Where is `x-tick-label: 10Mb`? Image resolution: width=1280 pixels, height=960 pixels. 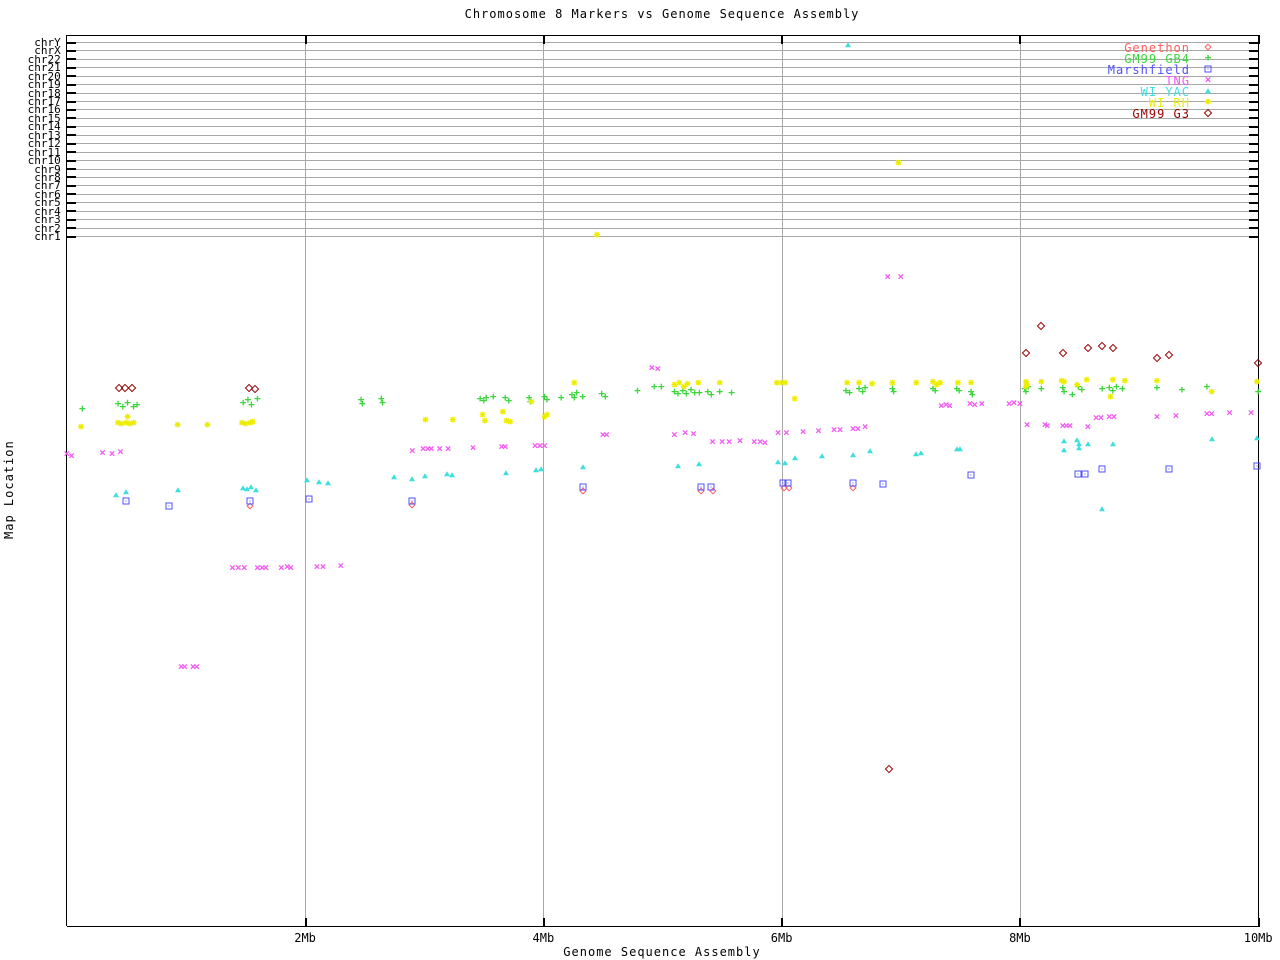
x-tick-label: 10Mb is located at coordinates (1258, 938).